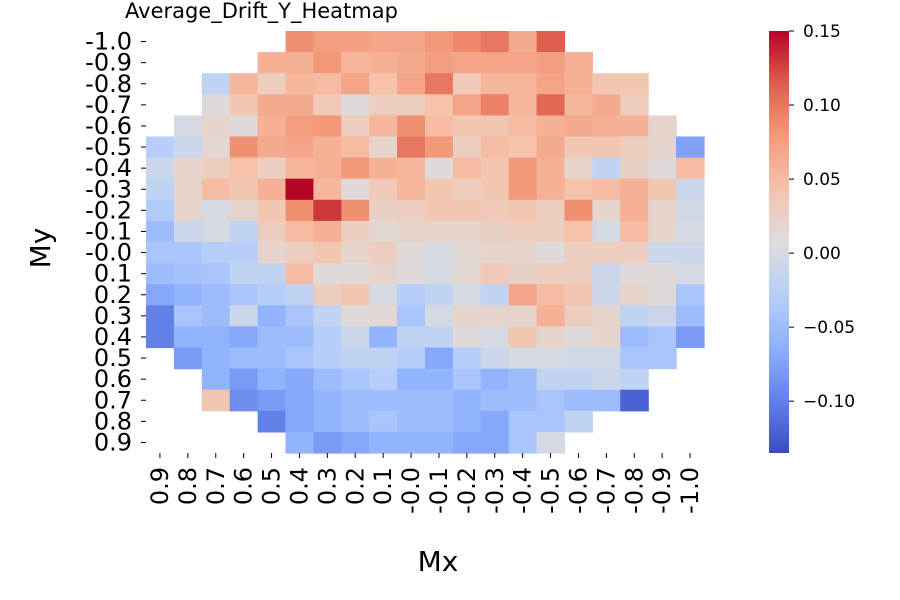 This screenshot has width=900, height=600. I want to click on y-tick-label: 0.3, so click(113, 316).